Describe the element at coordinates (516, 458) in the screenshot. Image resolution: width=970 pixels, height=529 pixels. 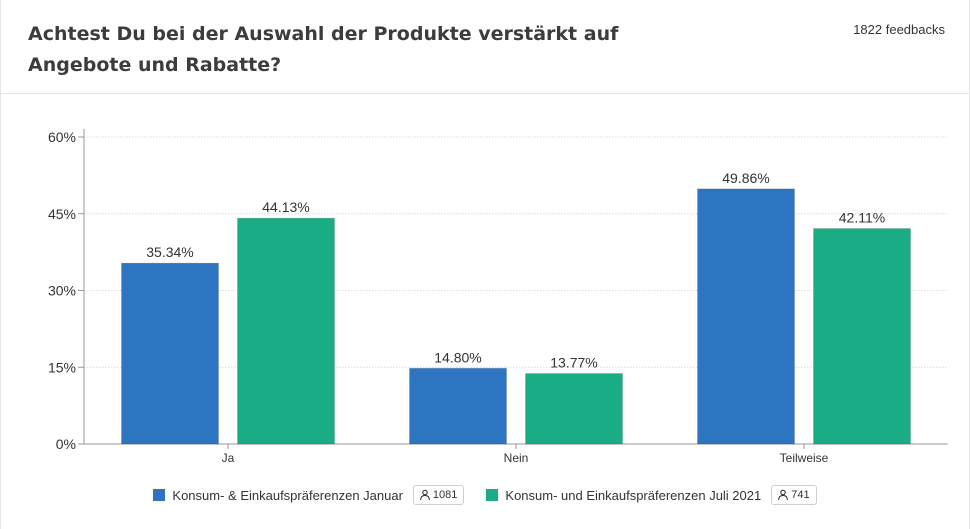
I see `x-tick-label: Nein` at that location.